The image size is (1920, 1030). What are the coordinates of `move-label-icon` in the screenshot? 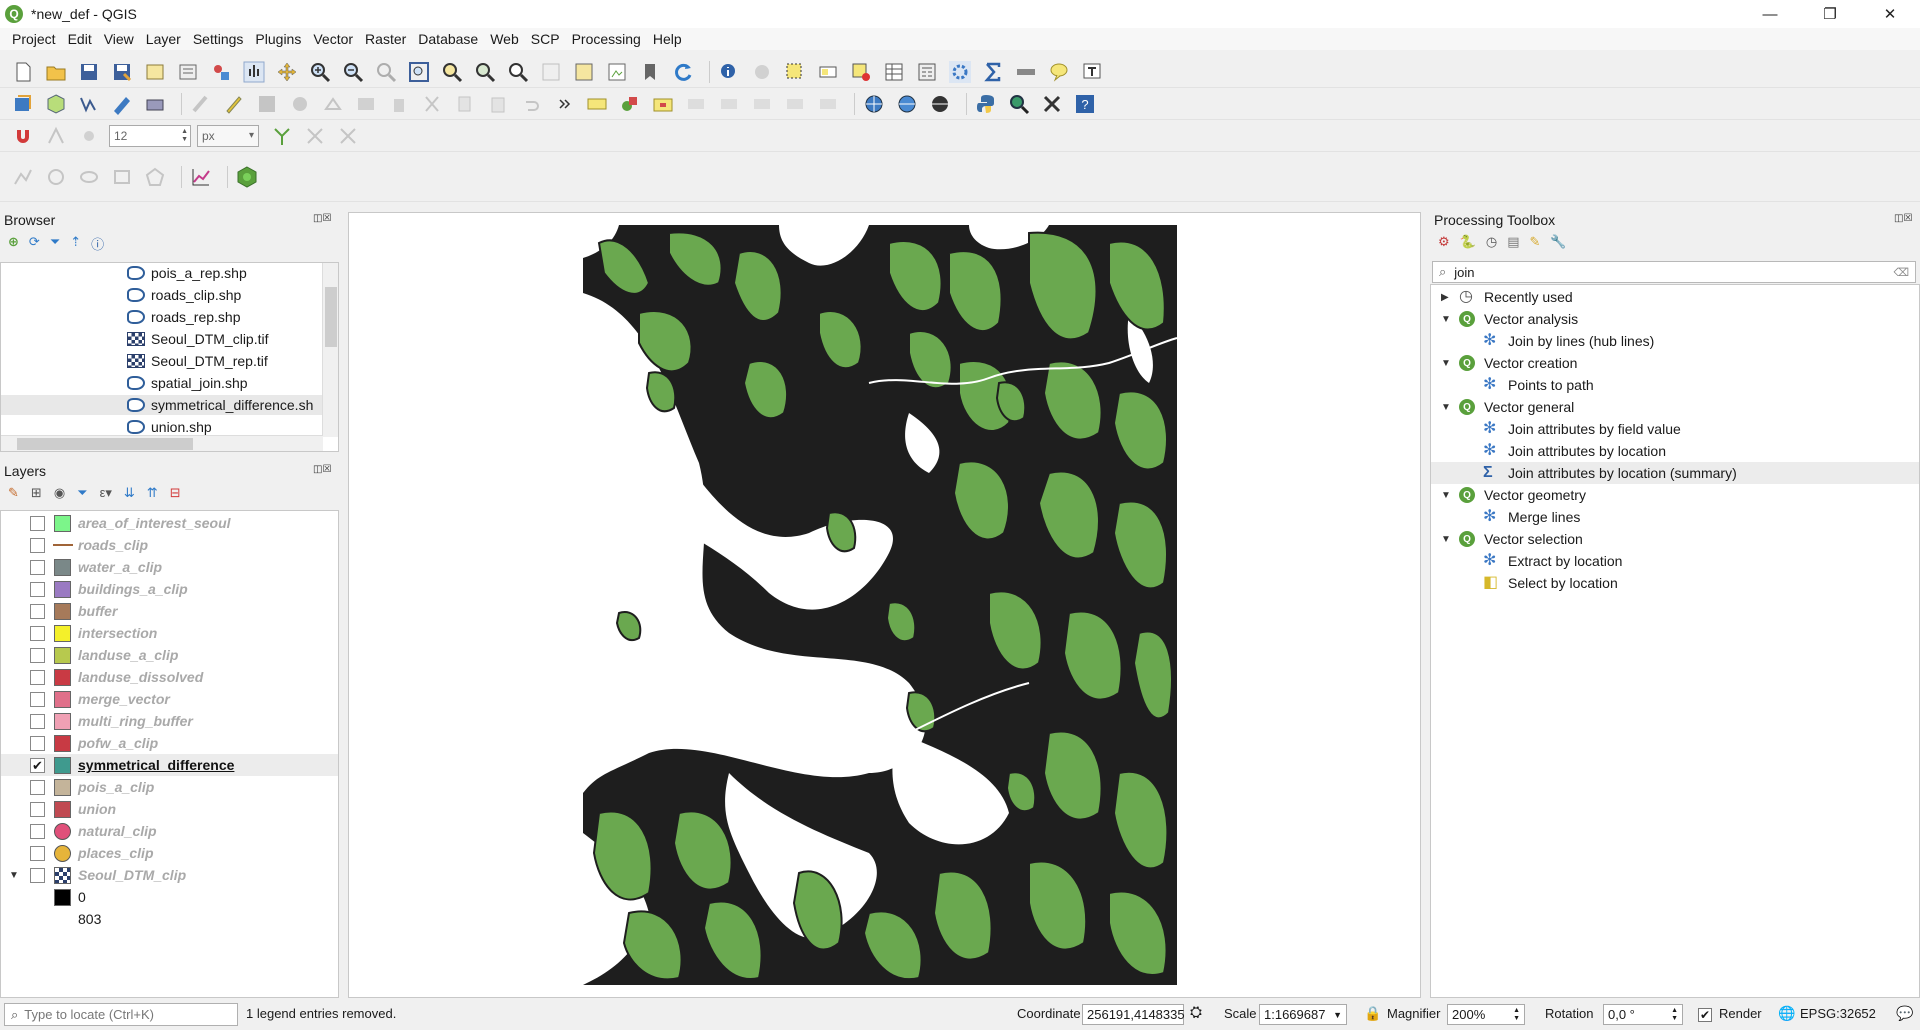 It's located at (762, 104).